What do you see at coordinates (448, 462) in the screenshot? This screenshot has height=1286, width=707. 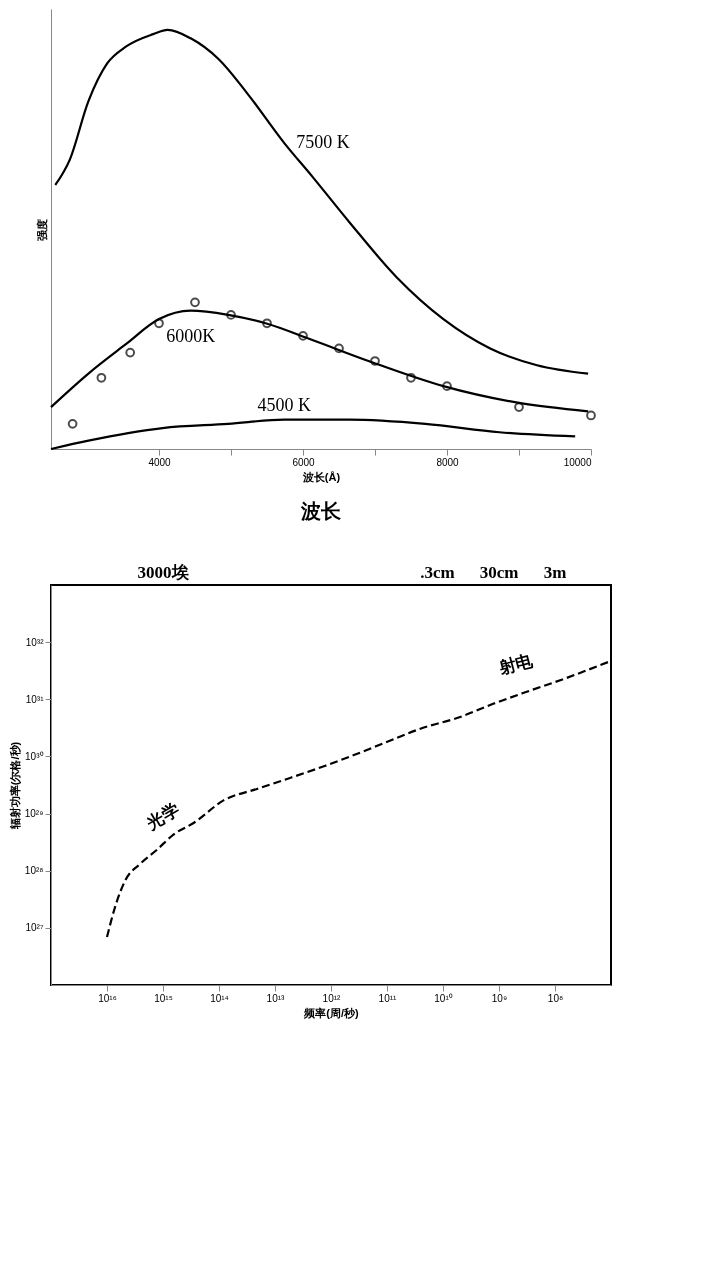 I see `x-tick-label: 8000` at bounding box center [448, 462].